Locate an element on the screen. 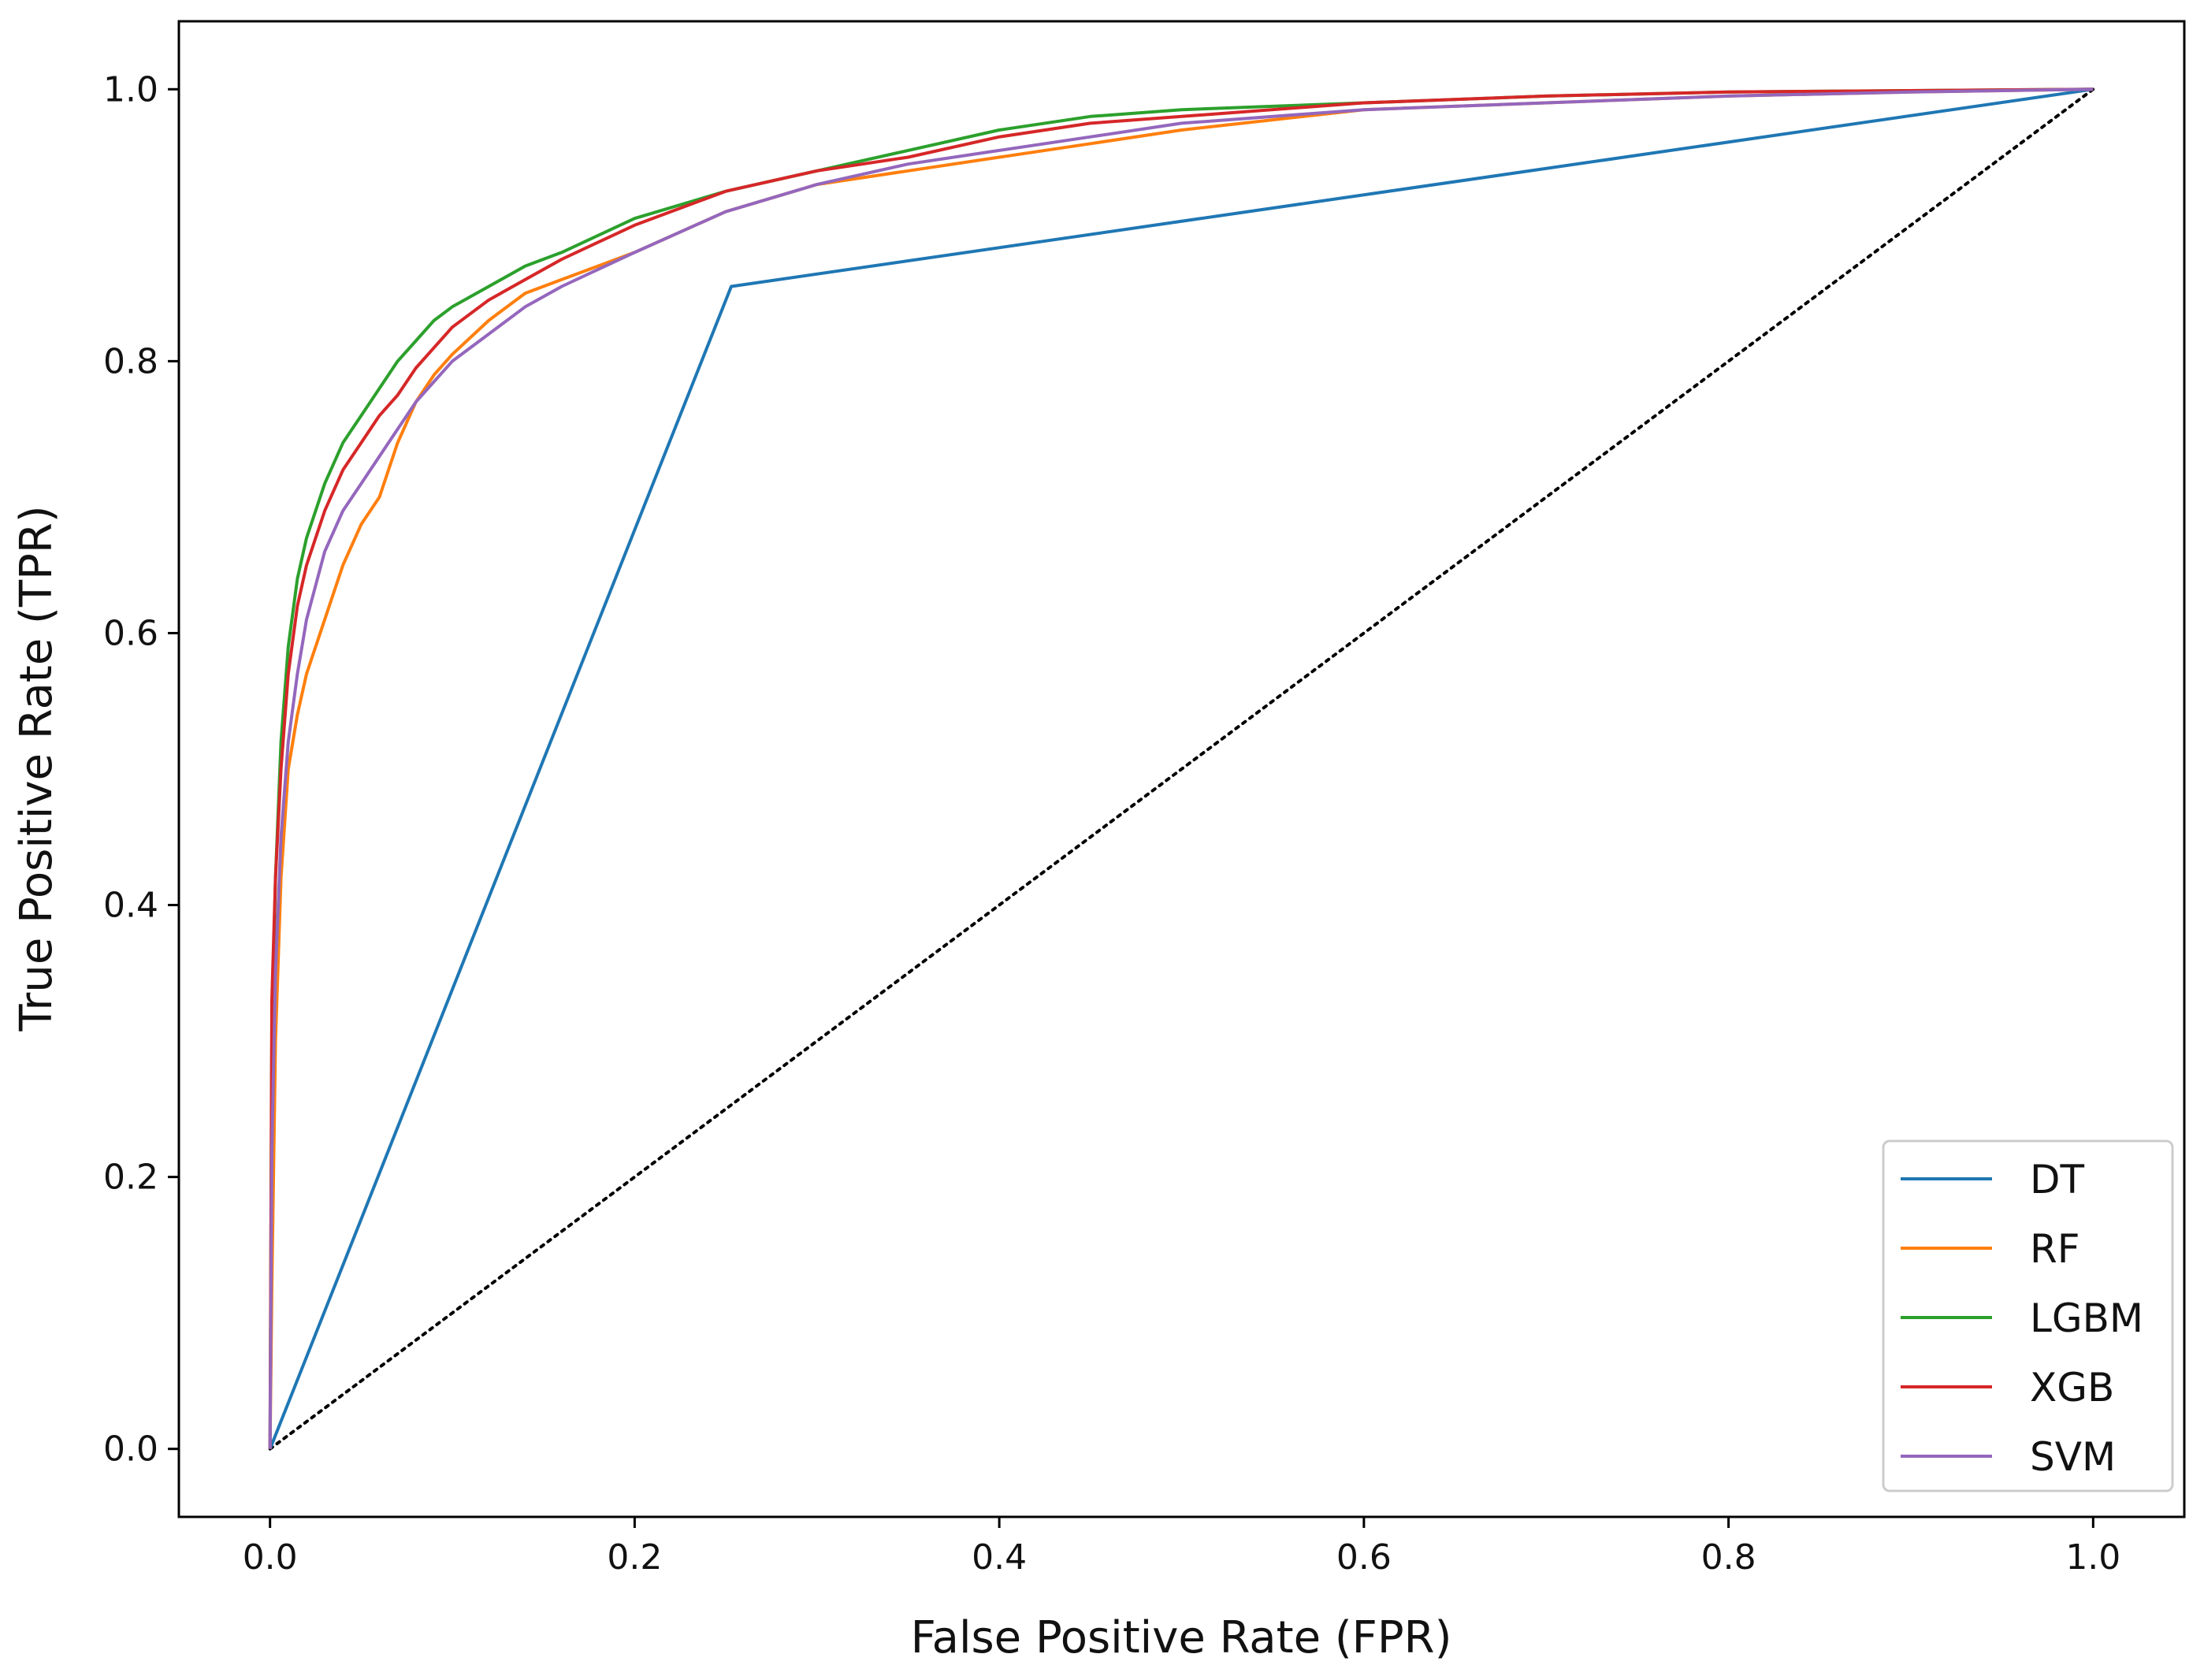 Image resolution: width=2204 pixels, height=1680 pixels. legend-label-xgb: XGB is located at coordinates (2072, 1388).